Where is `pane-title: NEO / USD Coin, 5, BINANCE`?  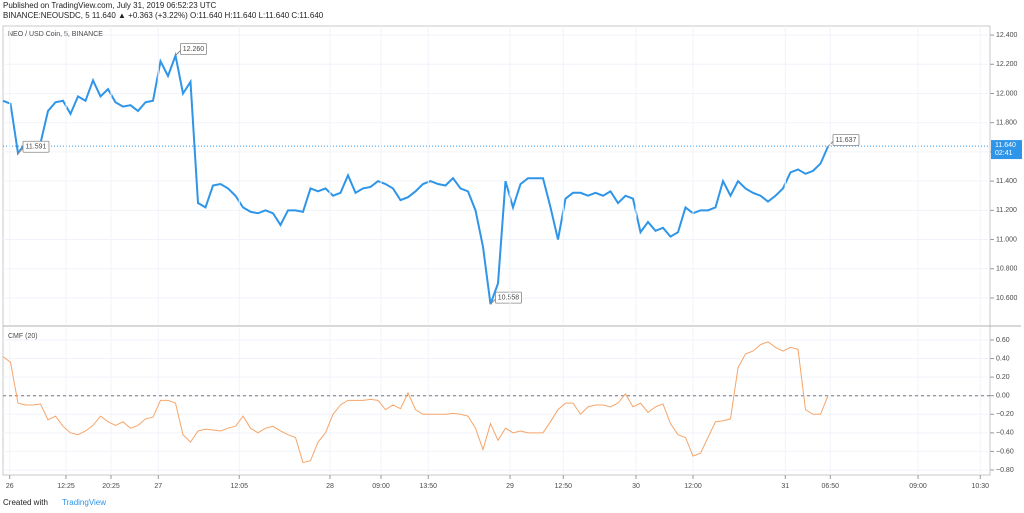
pane-title: NEO / USD Coin, 5, BINANCE is located at coordinates (55, 34).